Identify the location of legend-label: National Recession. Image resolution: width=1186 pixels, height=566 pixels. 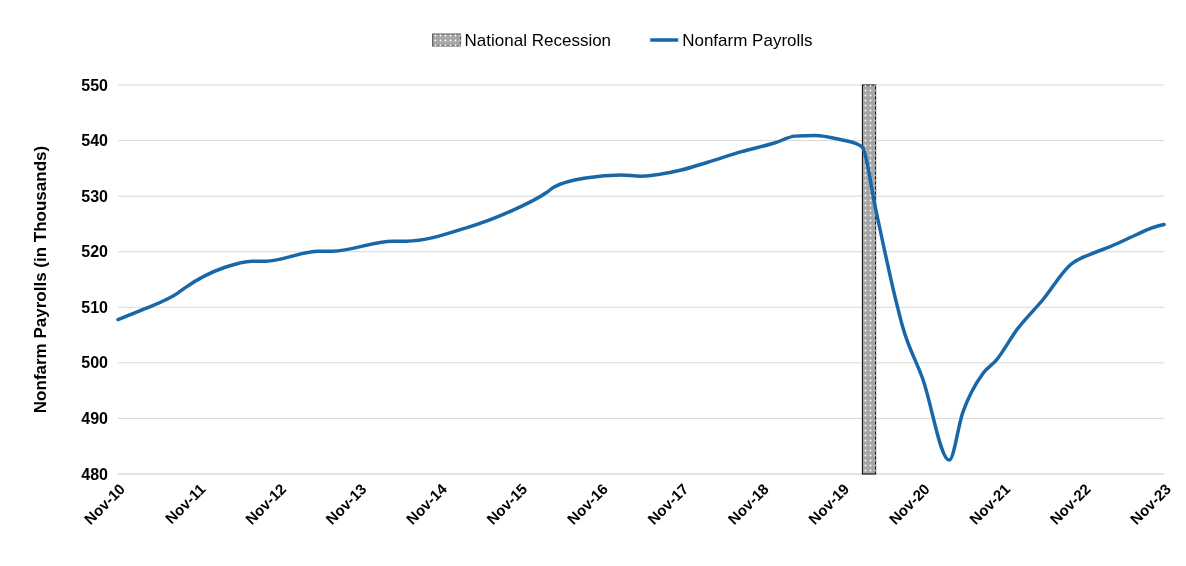
(538, 40).